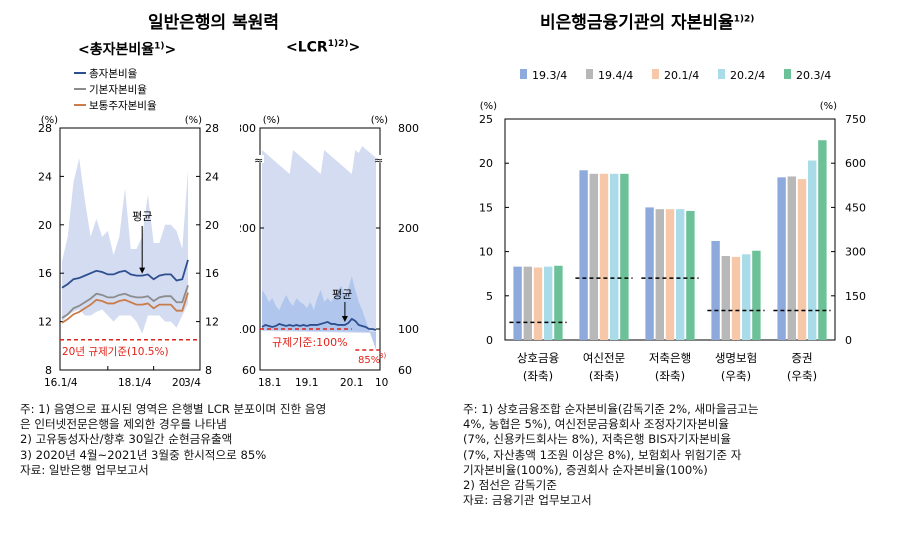  Describe the element at coordinates (855, 252) in the screenshot. I see `y-tick-label-right: 300` at that location.